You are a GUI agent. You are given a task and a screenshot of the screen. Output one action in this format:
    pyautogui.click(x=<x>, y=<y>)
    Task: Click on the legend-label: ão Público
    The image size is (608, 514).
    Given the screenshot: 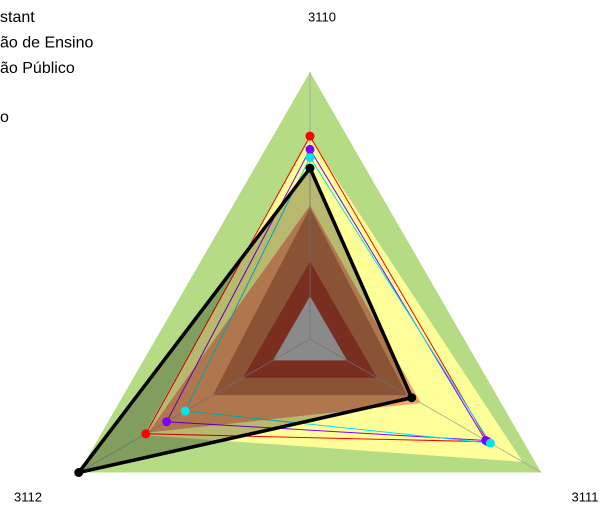 What is the action you would take?
    pyautogui.click(x=37, y=68)
    